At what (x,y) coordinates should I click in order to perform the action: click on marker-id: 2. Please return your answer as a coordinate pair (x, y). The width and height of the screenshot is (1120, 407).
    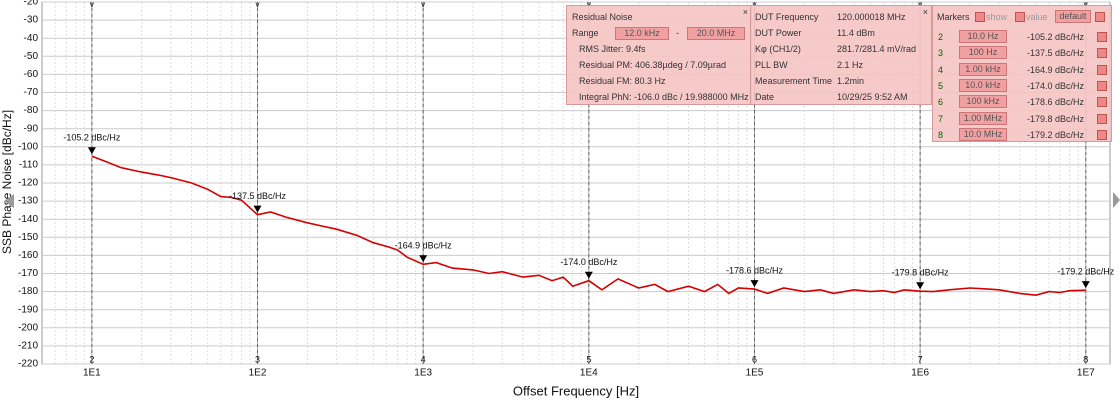
    Looking at the image, I should click on (91, 359).